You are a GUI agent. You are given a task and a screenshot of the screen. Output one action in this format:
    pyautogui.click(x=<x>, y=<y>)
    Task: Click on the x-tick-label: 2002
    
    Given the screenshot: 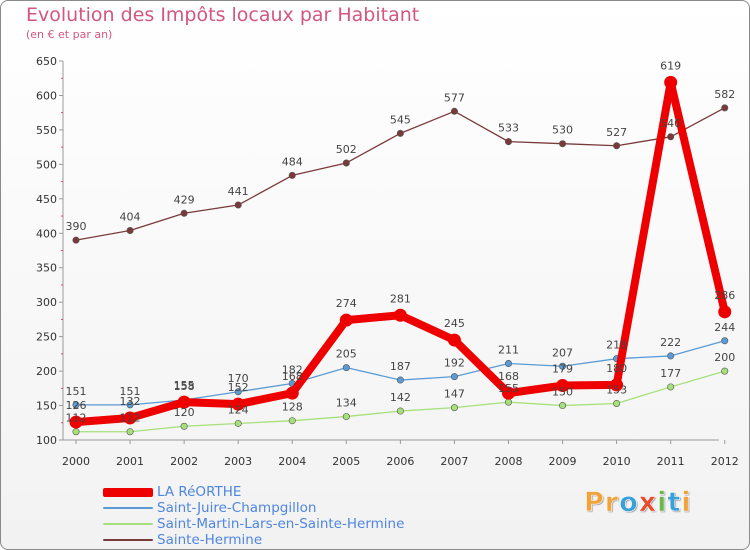 What is the action you would take?
    pyautogui.click(x=184, y=461)
    